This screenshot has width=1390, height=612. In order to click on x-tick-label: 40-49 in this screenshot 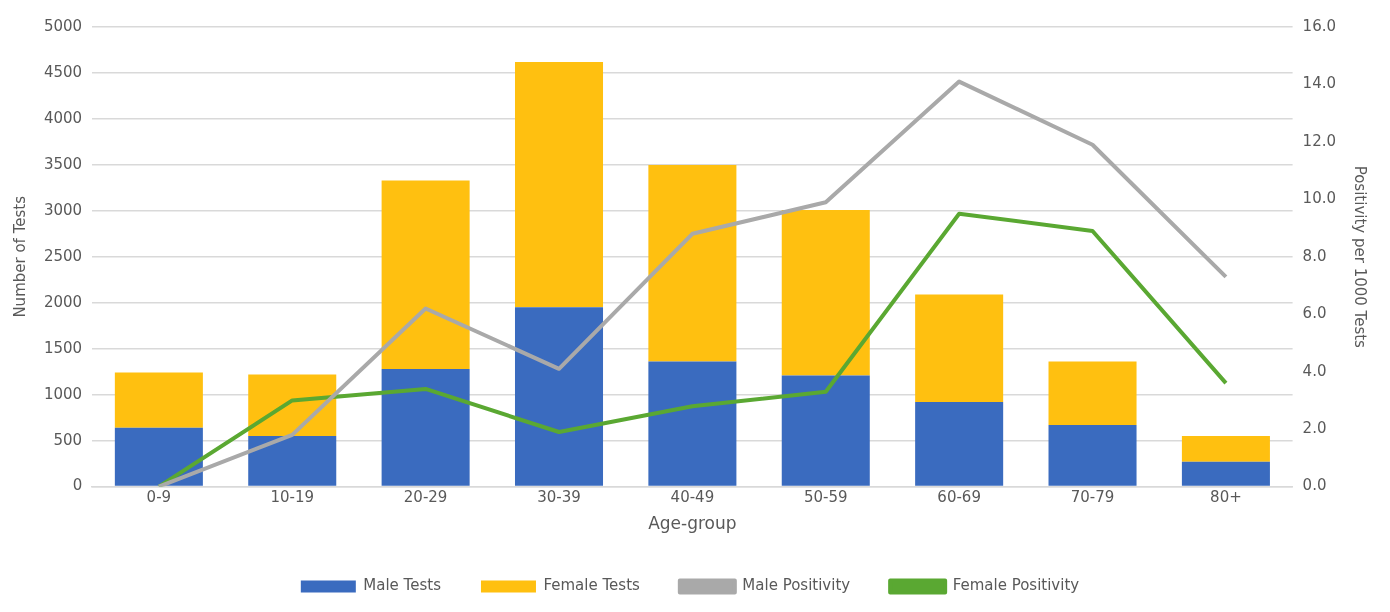, I will do `click(692, 497)`.